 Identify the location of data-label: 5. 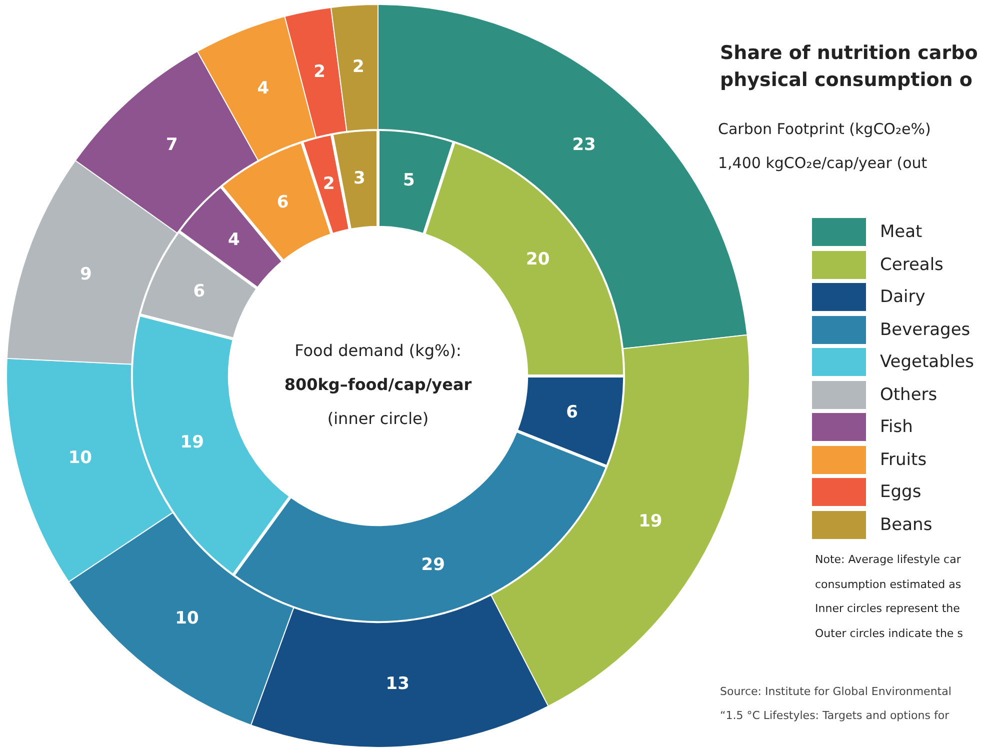
(408, 180).